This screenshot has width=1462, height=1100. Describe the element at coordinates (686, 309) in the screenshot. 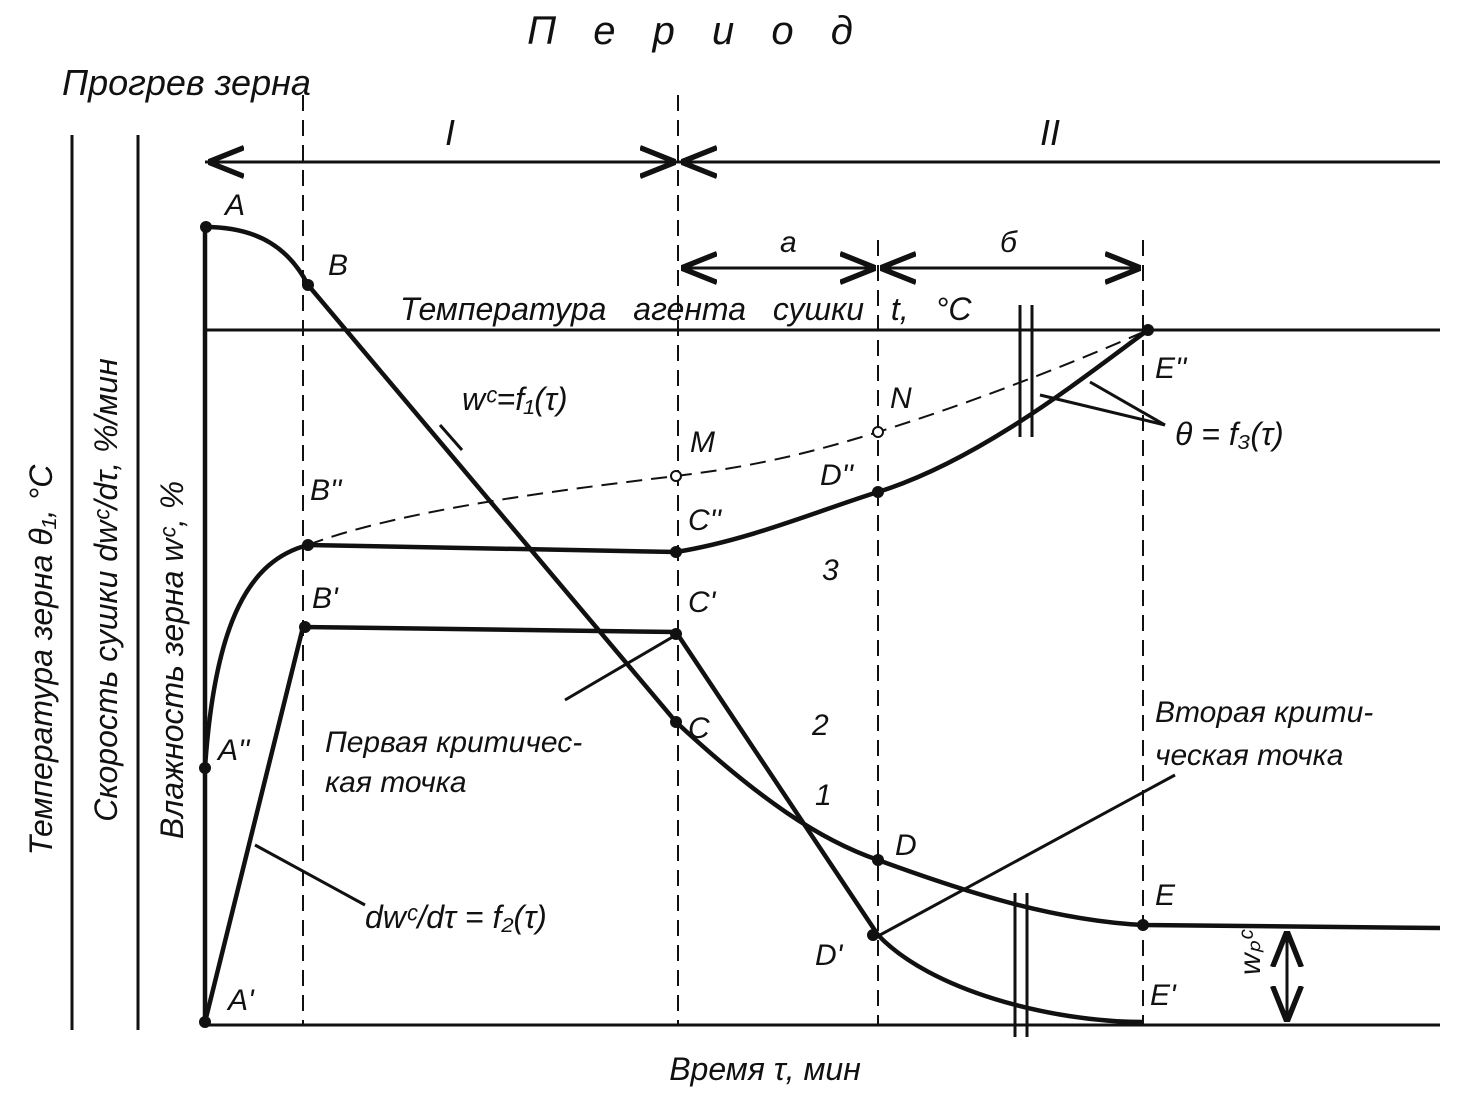

I see `agent-temperature: Температура агента сушки t, °C` at that location.